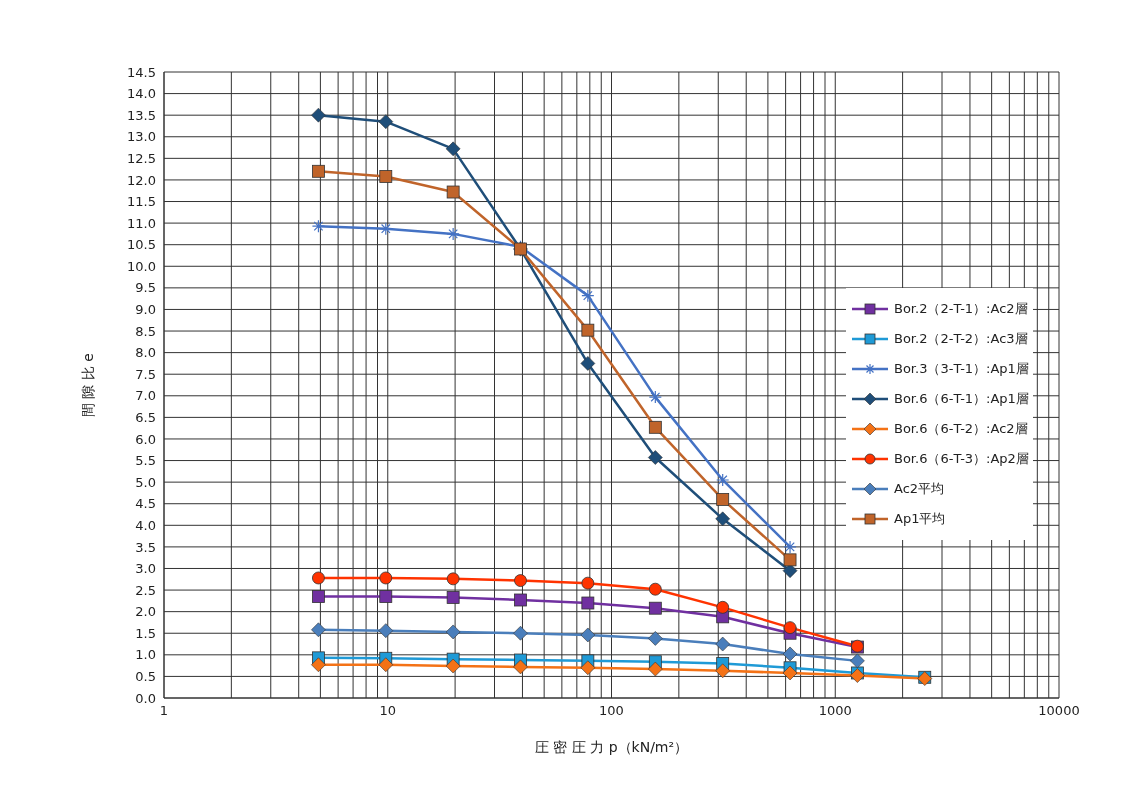 Image resolution: width=1144 pixels, height=807 pixels. What do you see at coordinates (961, 339) in the screenshot?
I see `legend-label: Bor.2（2-T-2）:Ac3層` at bounding box center [961, 339].